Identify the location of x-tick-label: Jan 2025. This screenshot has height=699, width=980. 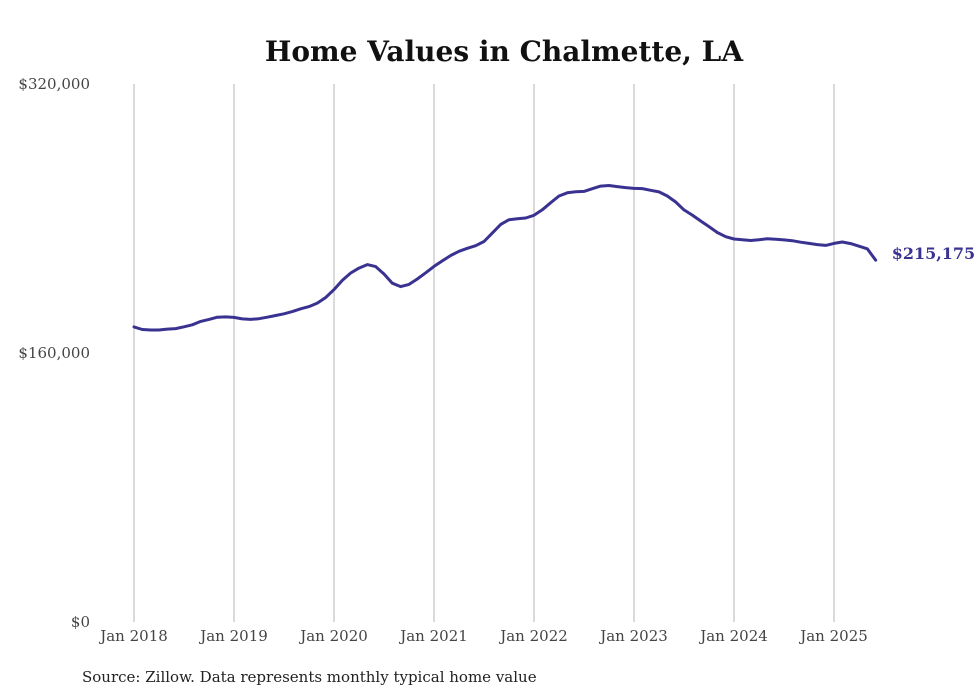
(833, 636).